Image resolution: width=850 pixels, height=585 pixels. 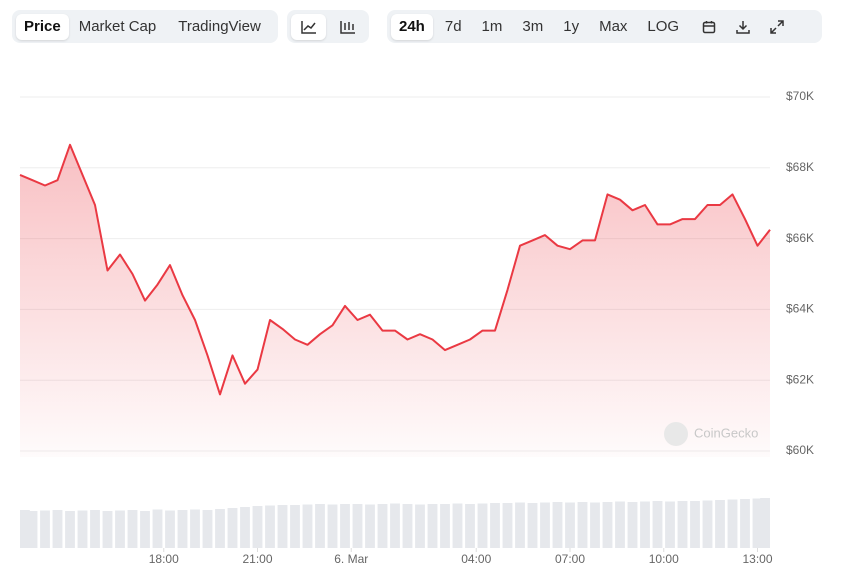 I want to click on tab-button: Market Cap, so click(x=117, y=26).